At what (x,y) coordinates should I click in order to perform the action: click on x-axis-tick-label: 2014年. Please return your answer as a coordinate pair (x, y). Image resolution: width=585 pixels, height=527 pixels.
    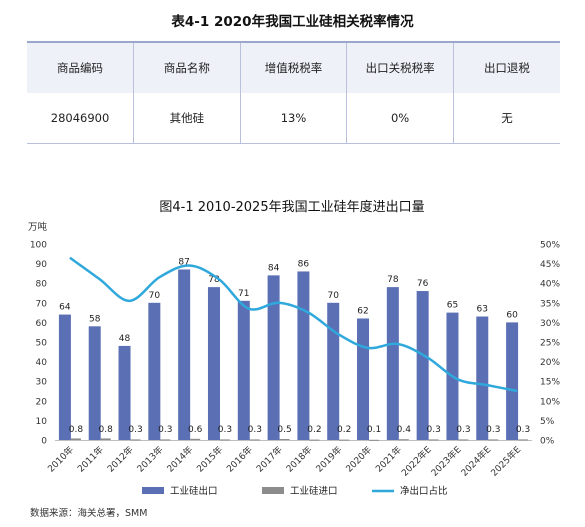
    Looking at the image, I should click on (179, 459).